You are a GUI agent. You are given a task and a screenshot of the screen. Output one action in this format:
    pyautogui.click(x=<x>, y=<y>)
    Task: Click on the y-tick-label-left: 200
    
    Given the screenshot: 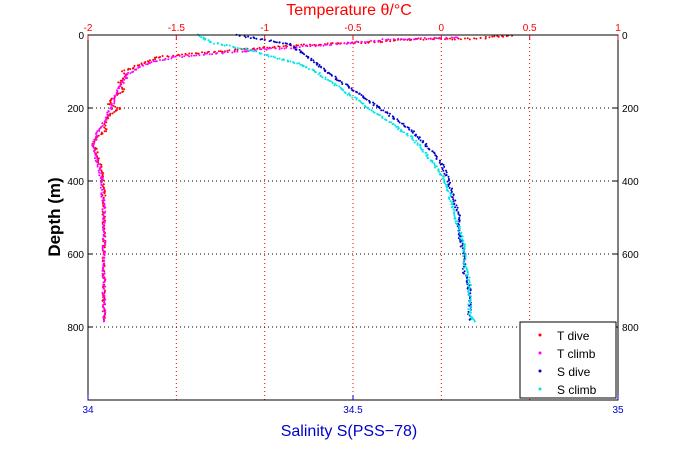 What is the action you would take?
    pyautogui.click(x=75, y=109)
    